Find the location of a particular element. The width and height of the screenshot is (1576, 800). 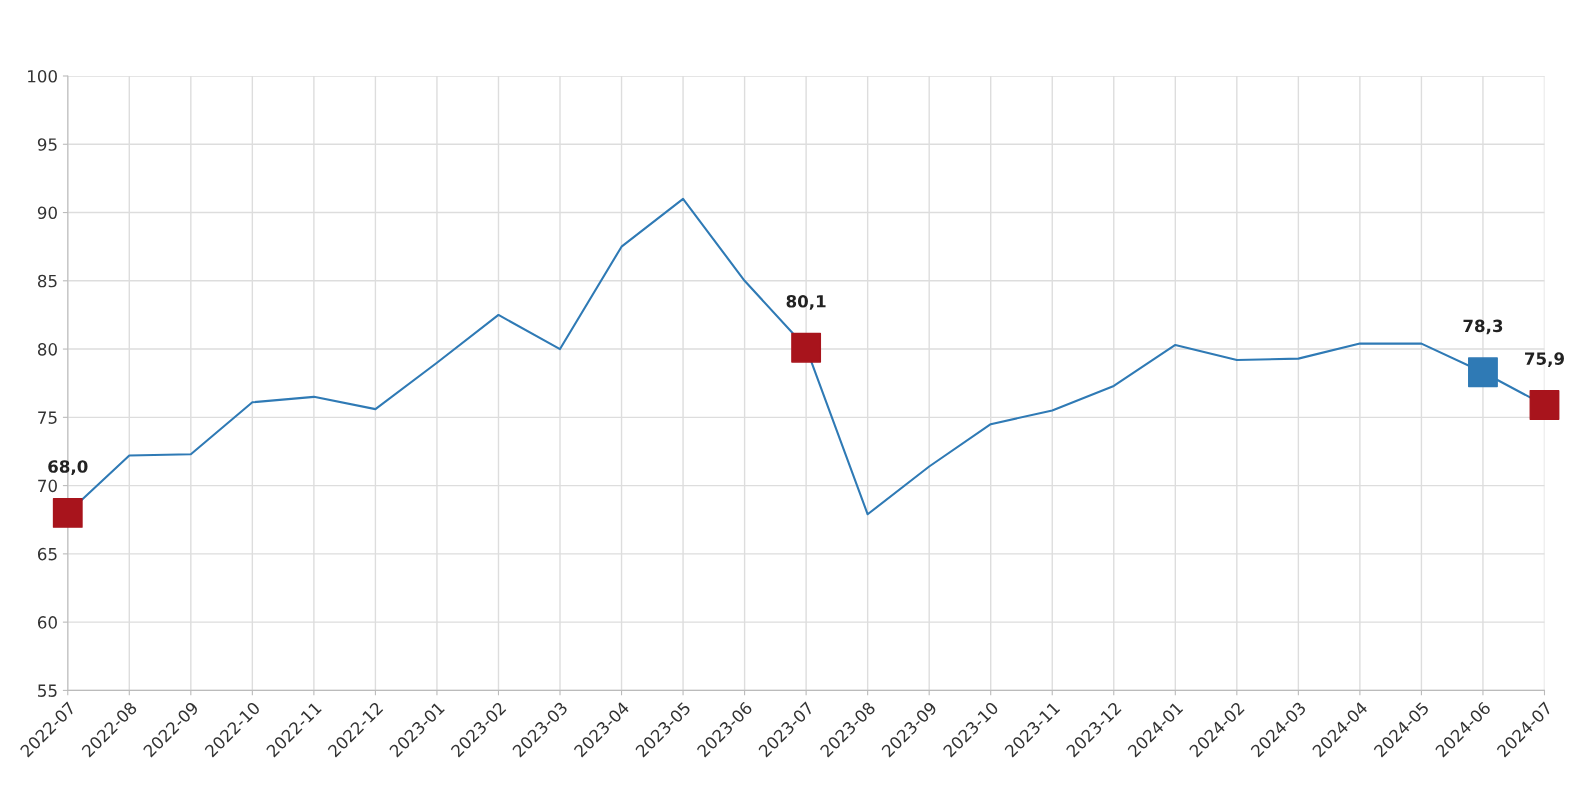

y-tick-label: 80 is located at coordinates (47, 349).